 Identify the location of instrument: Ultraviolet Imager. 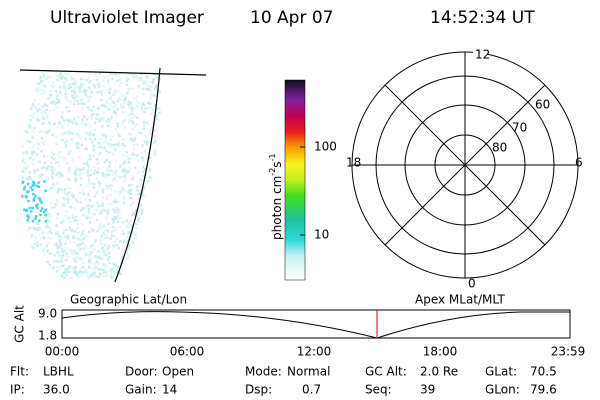
(127, 18).